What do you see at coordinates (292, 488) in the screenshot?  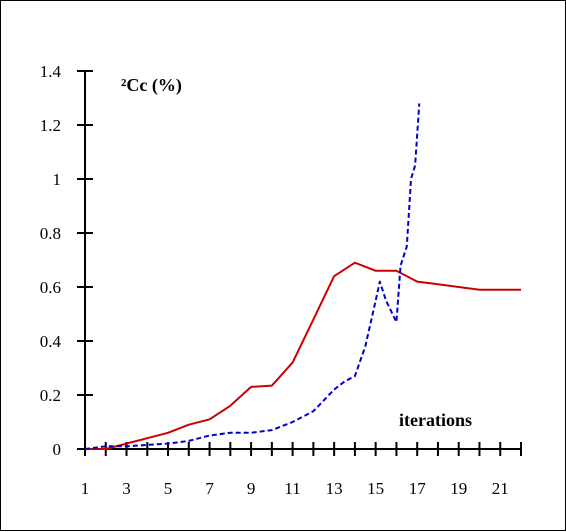 I see `x-tick-label: 11` at bounding box center [292, 488].